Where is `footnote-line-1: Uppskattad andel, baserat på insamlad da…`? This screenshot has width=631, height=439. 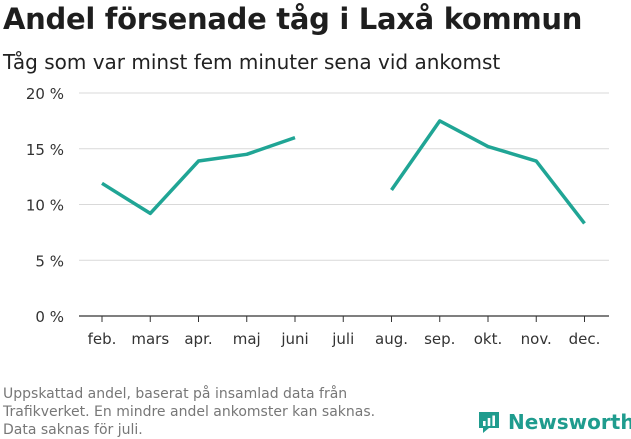 footnote-line-1: Uppskattad andel, baserat på insamlad da… is located at coordinates (175, 394).